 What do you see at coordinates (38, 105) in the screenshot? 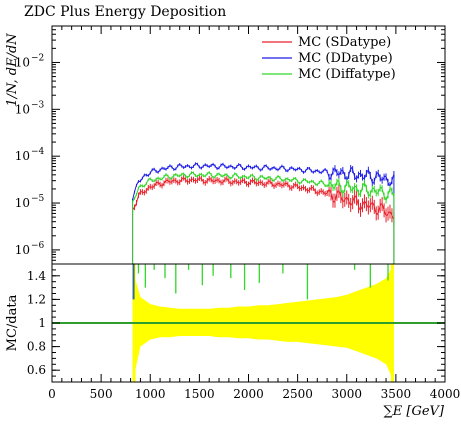
I see `y-tick-exponent: −3` at bounding box center [38, 105].